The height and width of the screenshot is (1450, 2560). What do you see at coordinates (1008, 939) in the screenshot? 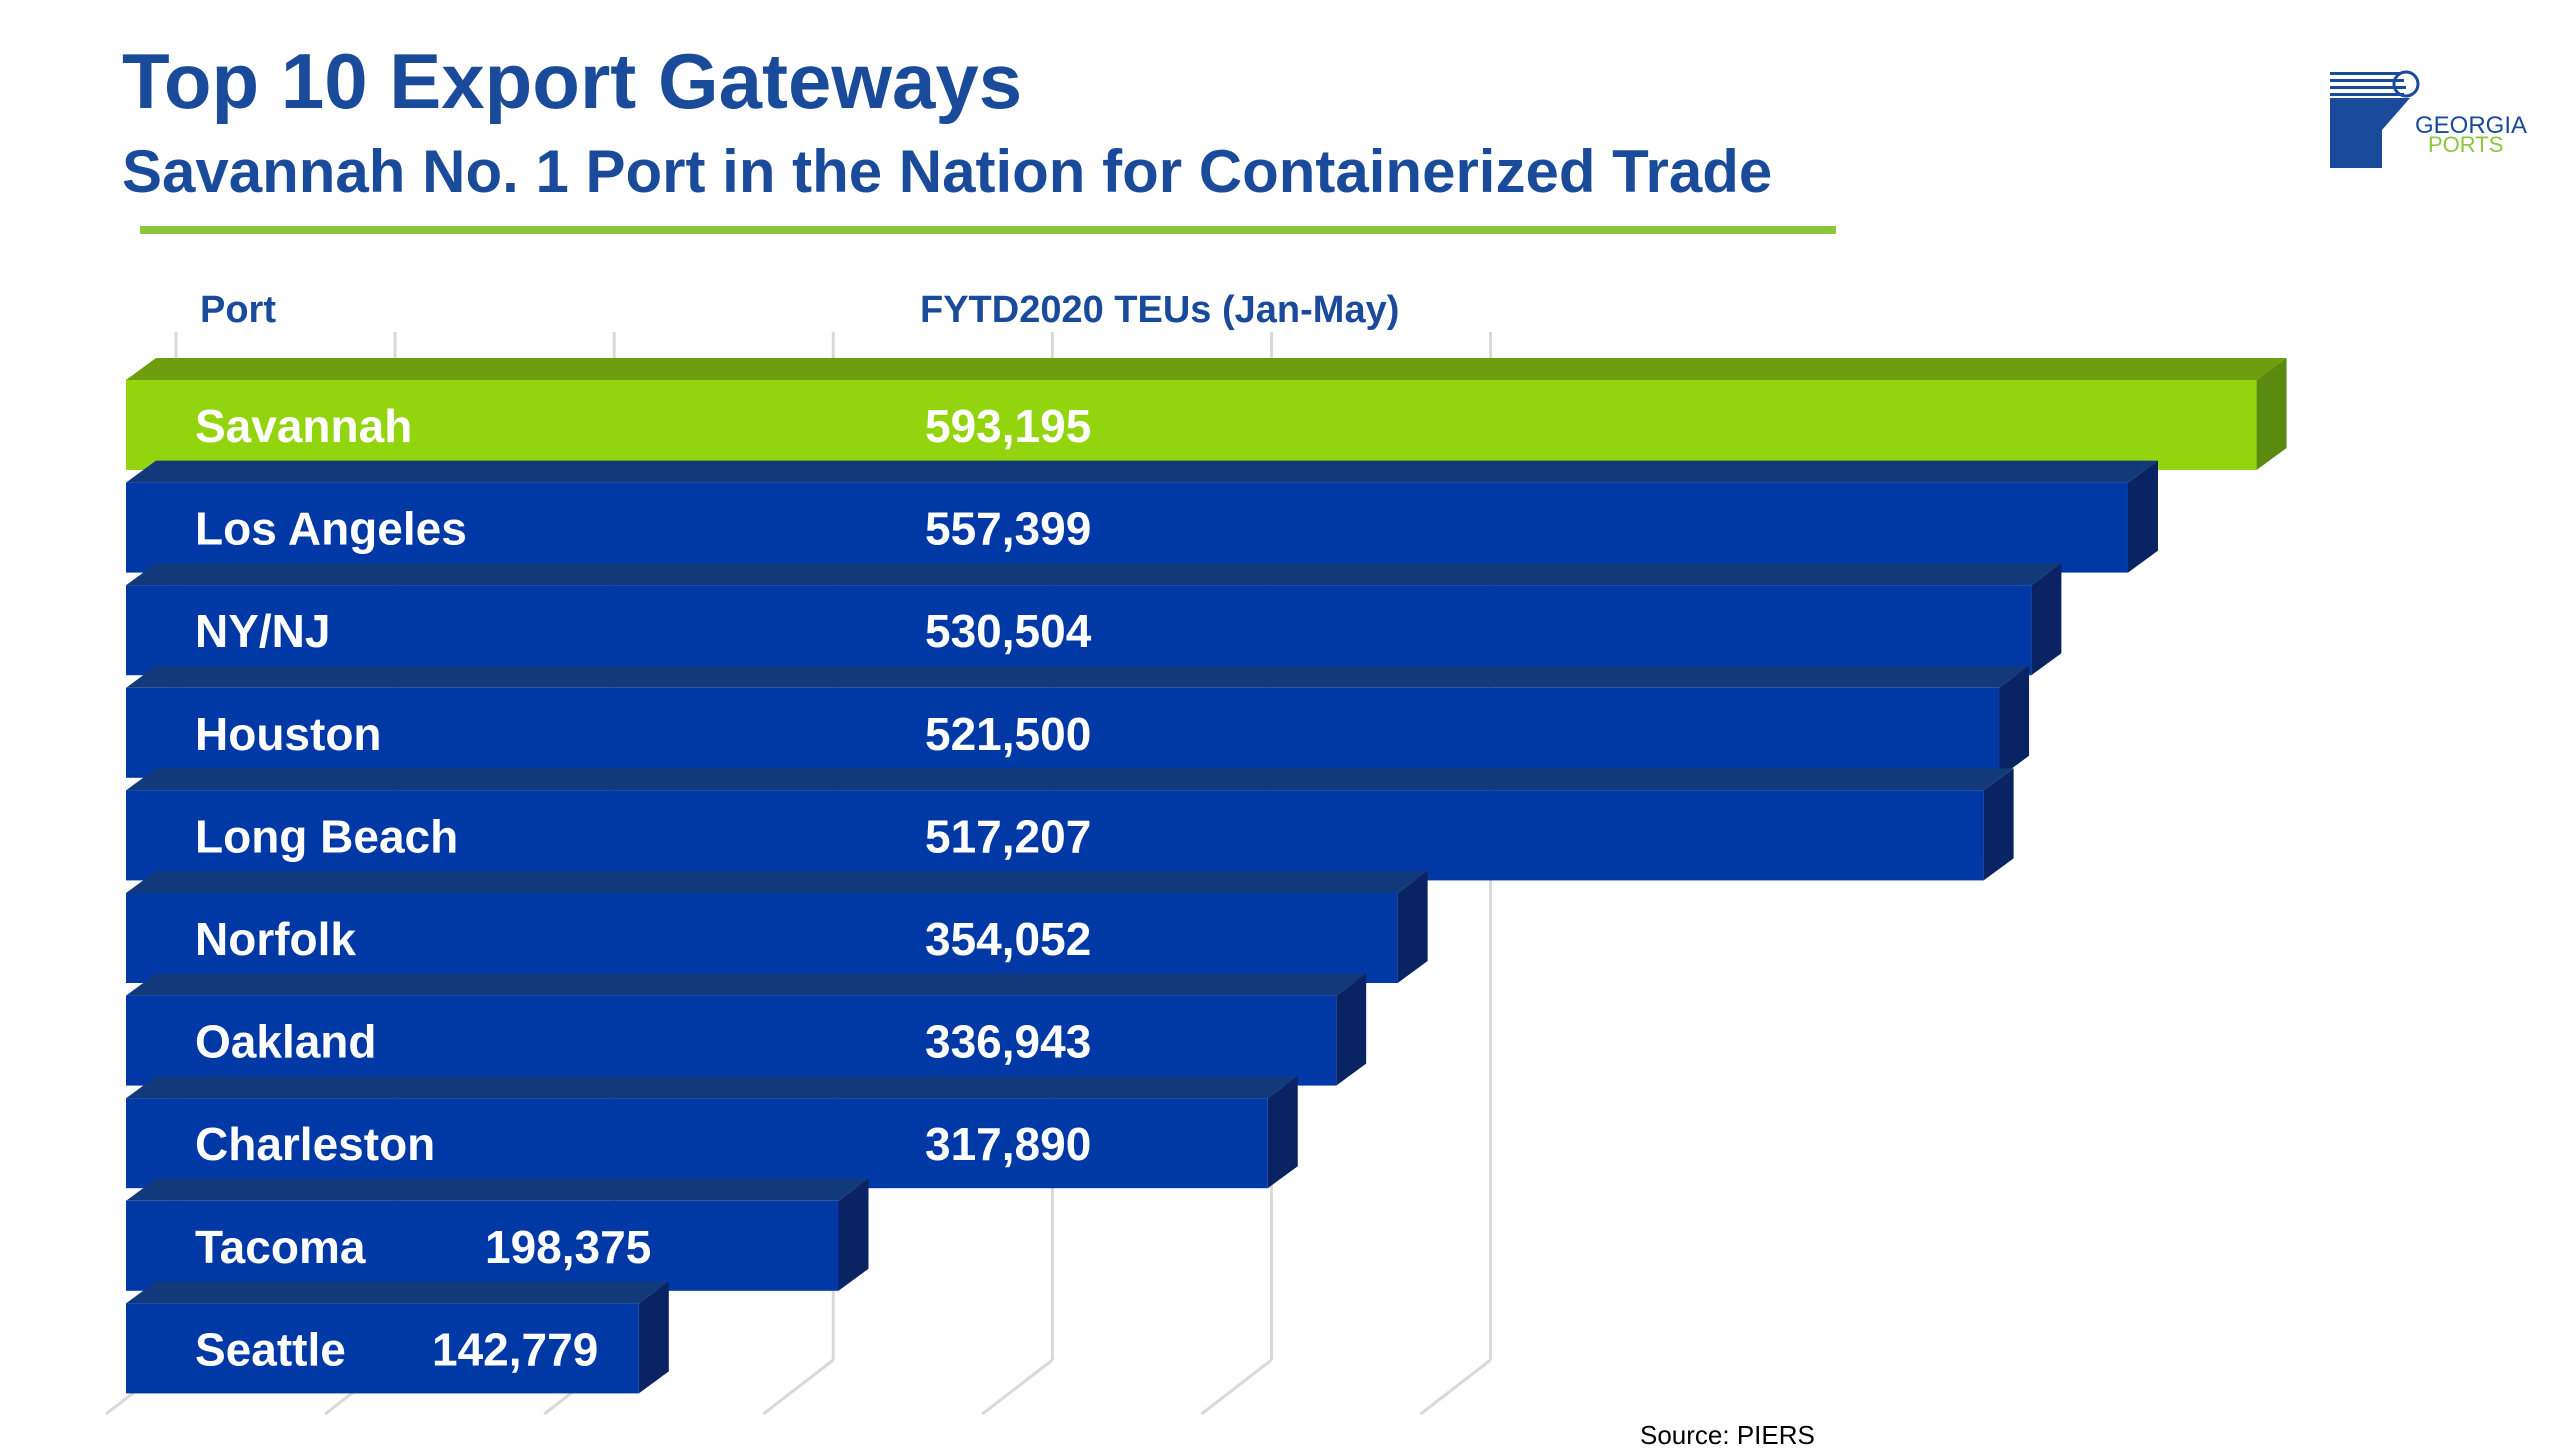
I see `value-label: 354,052` at bounding box center [1008, 939].